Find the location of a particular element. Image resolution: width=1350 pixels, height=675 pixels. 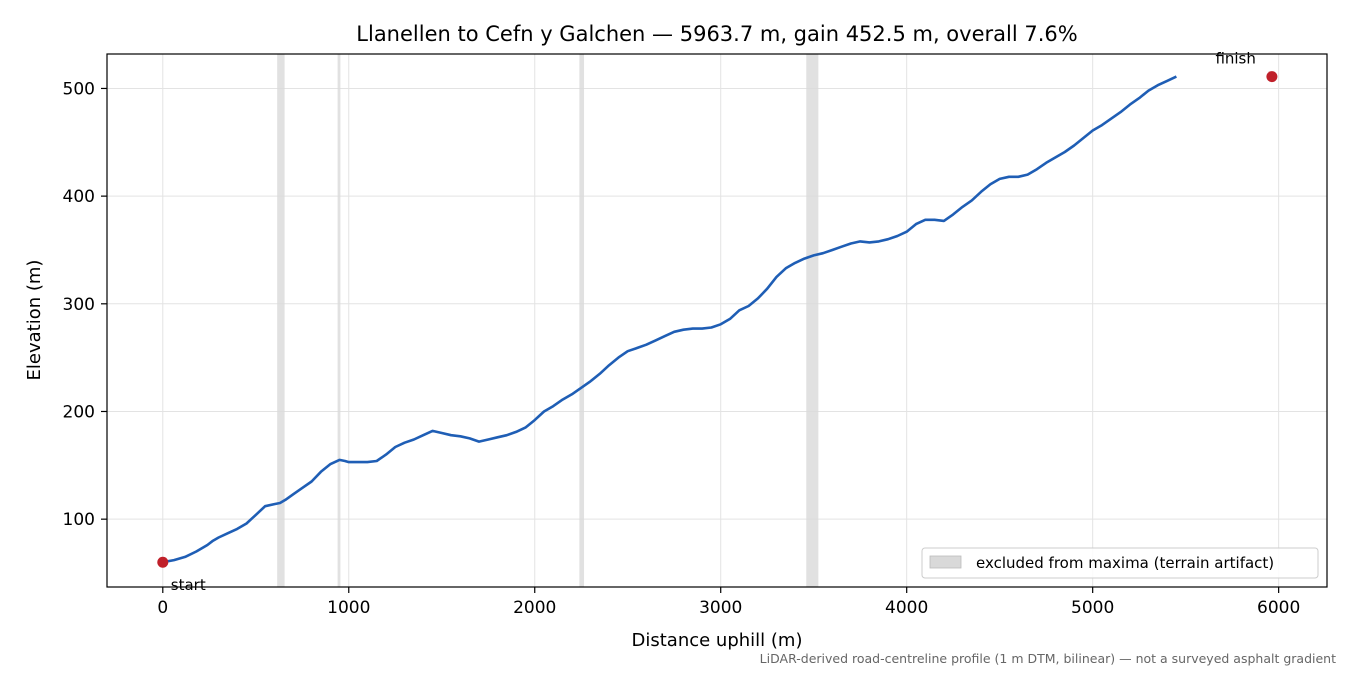

legend: excluded from maxima (terrain artifact) is located at coordinates (1120, 563).